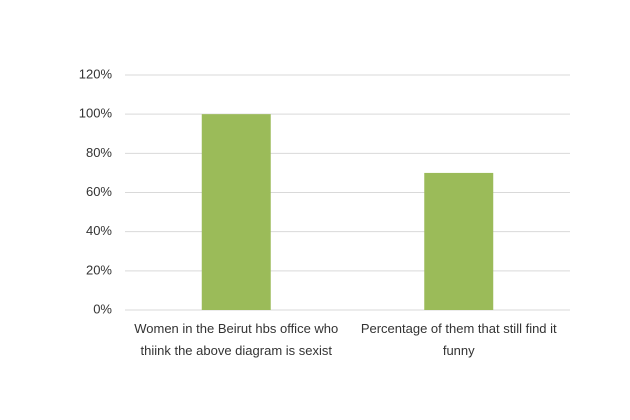 This screenshot has width=630, height=420. What do you see at coordinates (99, 269) in the screenshot?
I see `y-tick-label: 20%` at bounding box center [99, 269].